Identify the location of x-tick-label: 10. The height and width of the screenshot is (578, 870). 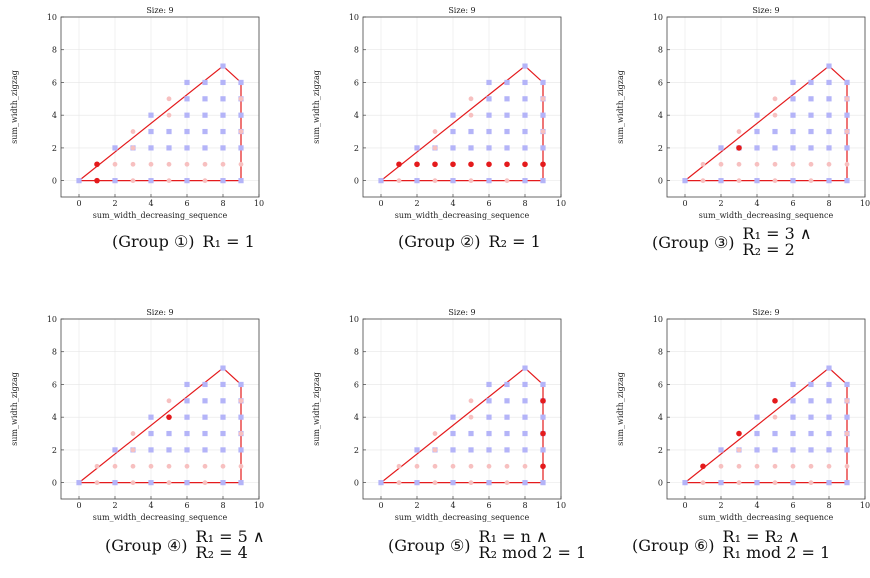
(259, 505).